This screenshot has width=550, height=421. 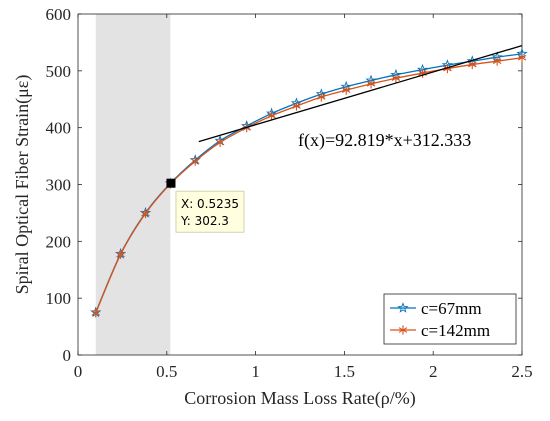 I want to click on shaded-region, so click(x=133, y=184).